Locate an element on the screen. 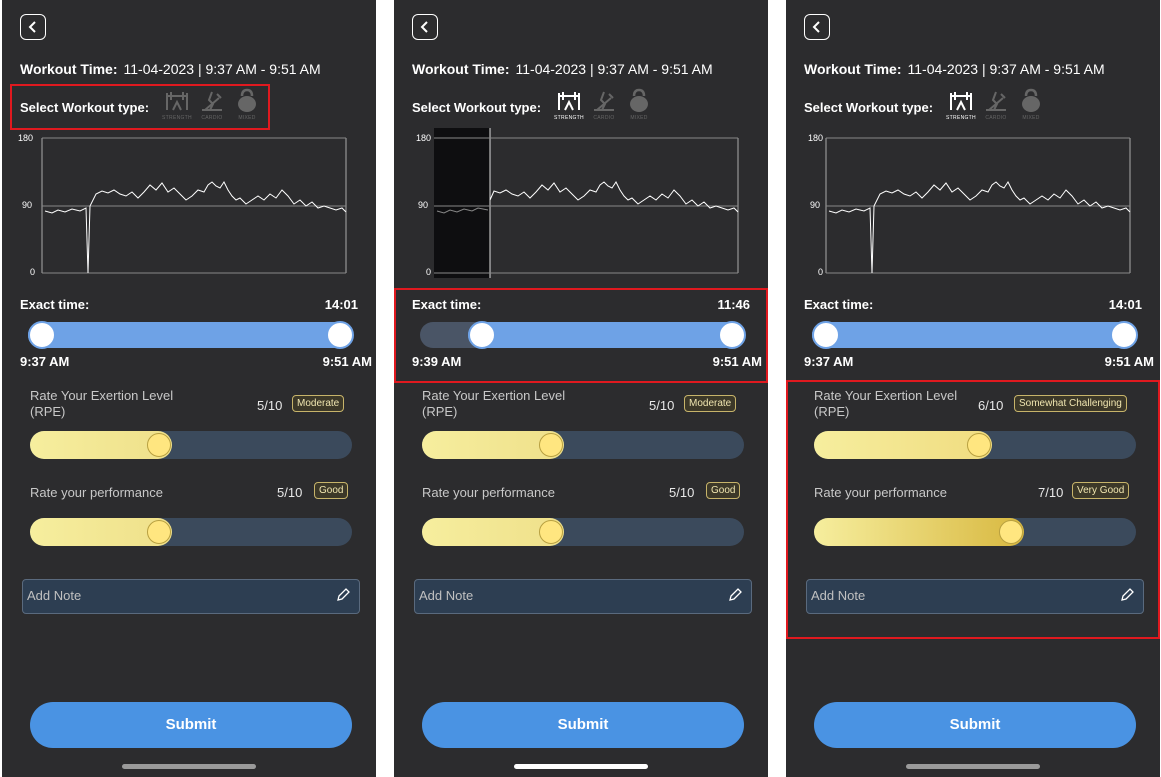 This screenshot has width=1161, height=777. smile-face-icon is located at coordinates (1011, 532).